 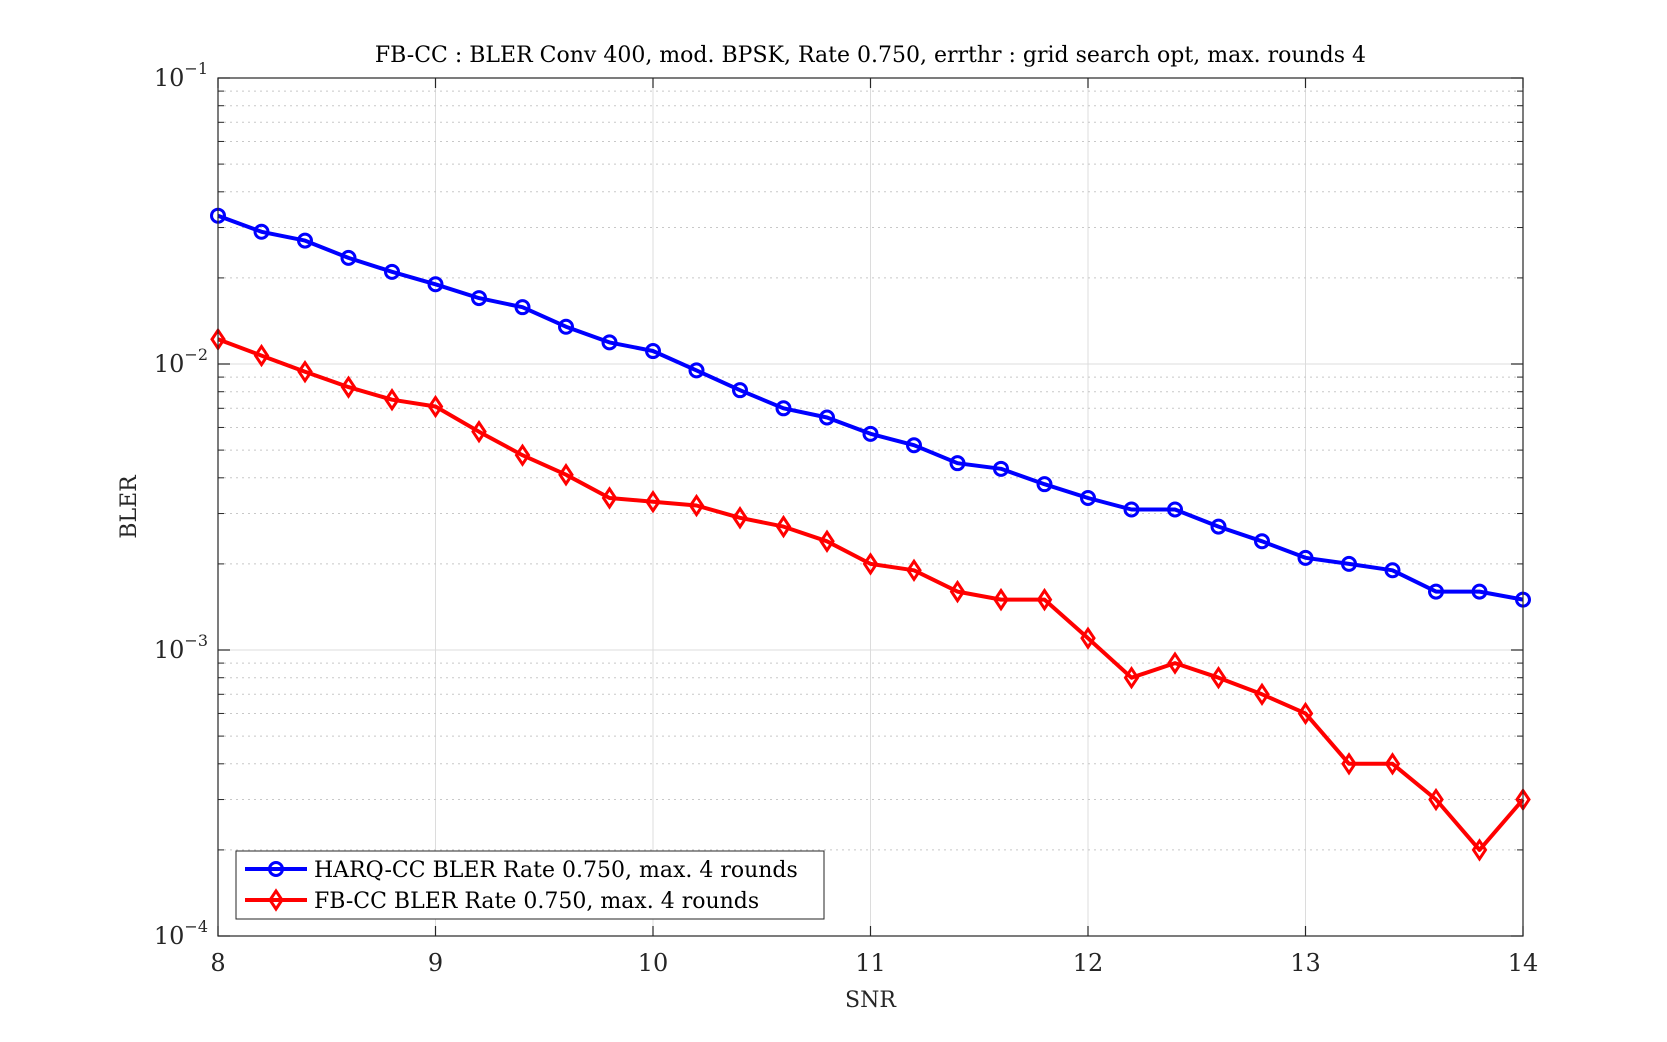 I want to click on legend-box, so click(x=530, y=885).